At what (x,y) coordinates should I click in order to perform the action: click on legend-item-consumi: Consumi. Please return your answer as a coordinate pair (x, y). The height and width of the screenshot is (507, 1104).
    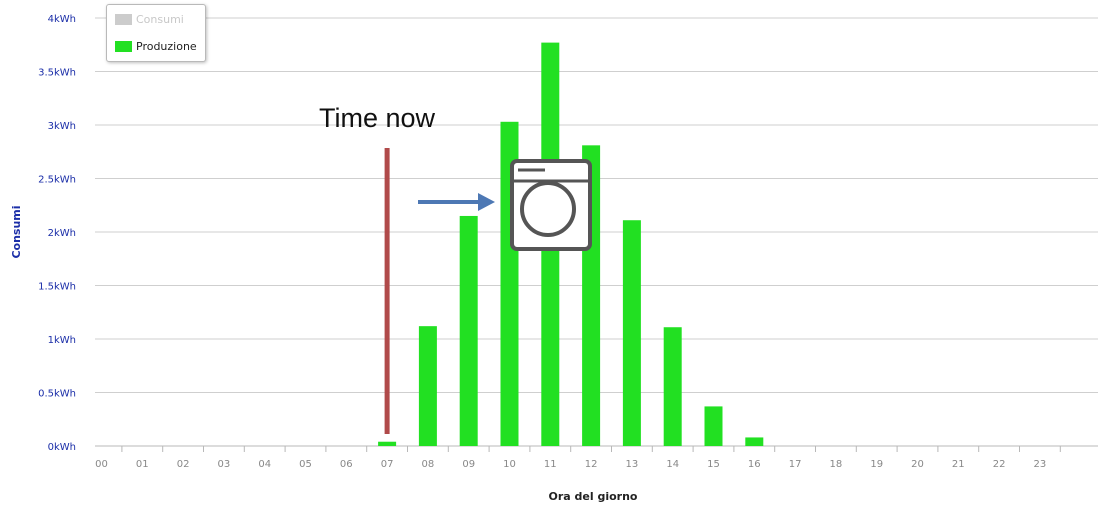
    Looking at the image, I should click on (149, 19).